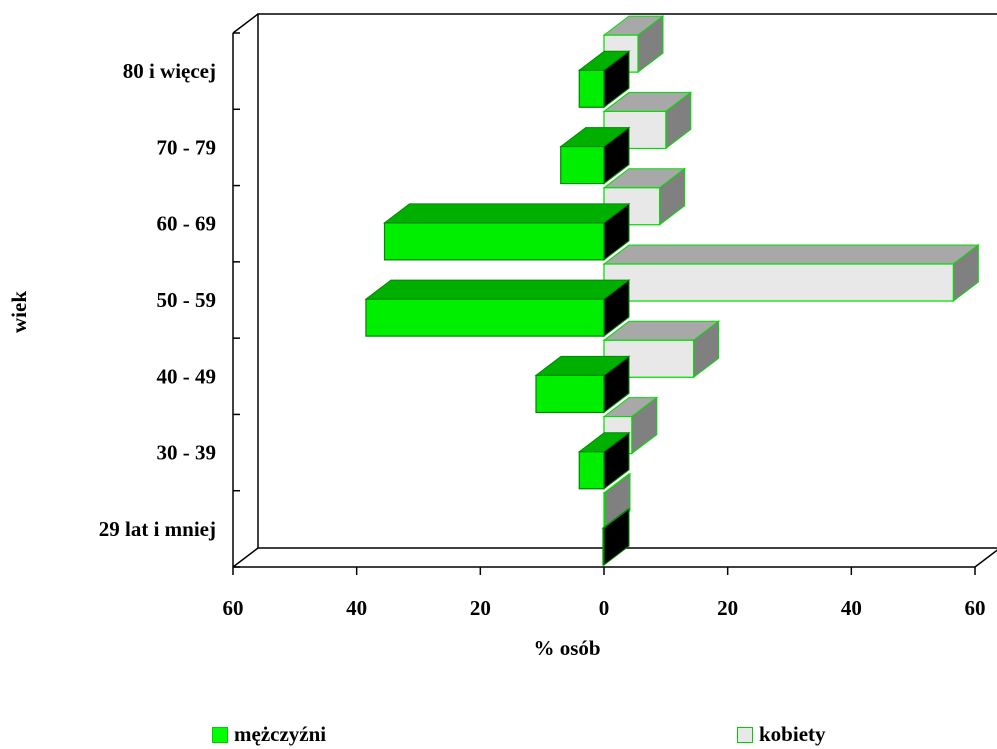 The width and height of the screenshot is (997, 749). I want to click on category-label: 80 i więcej, so click(169, 71).